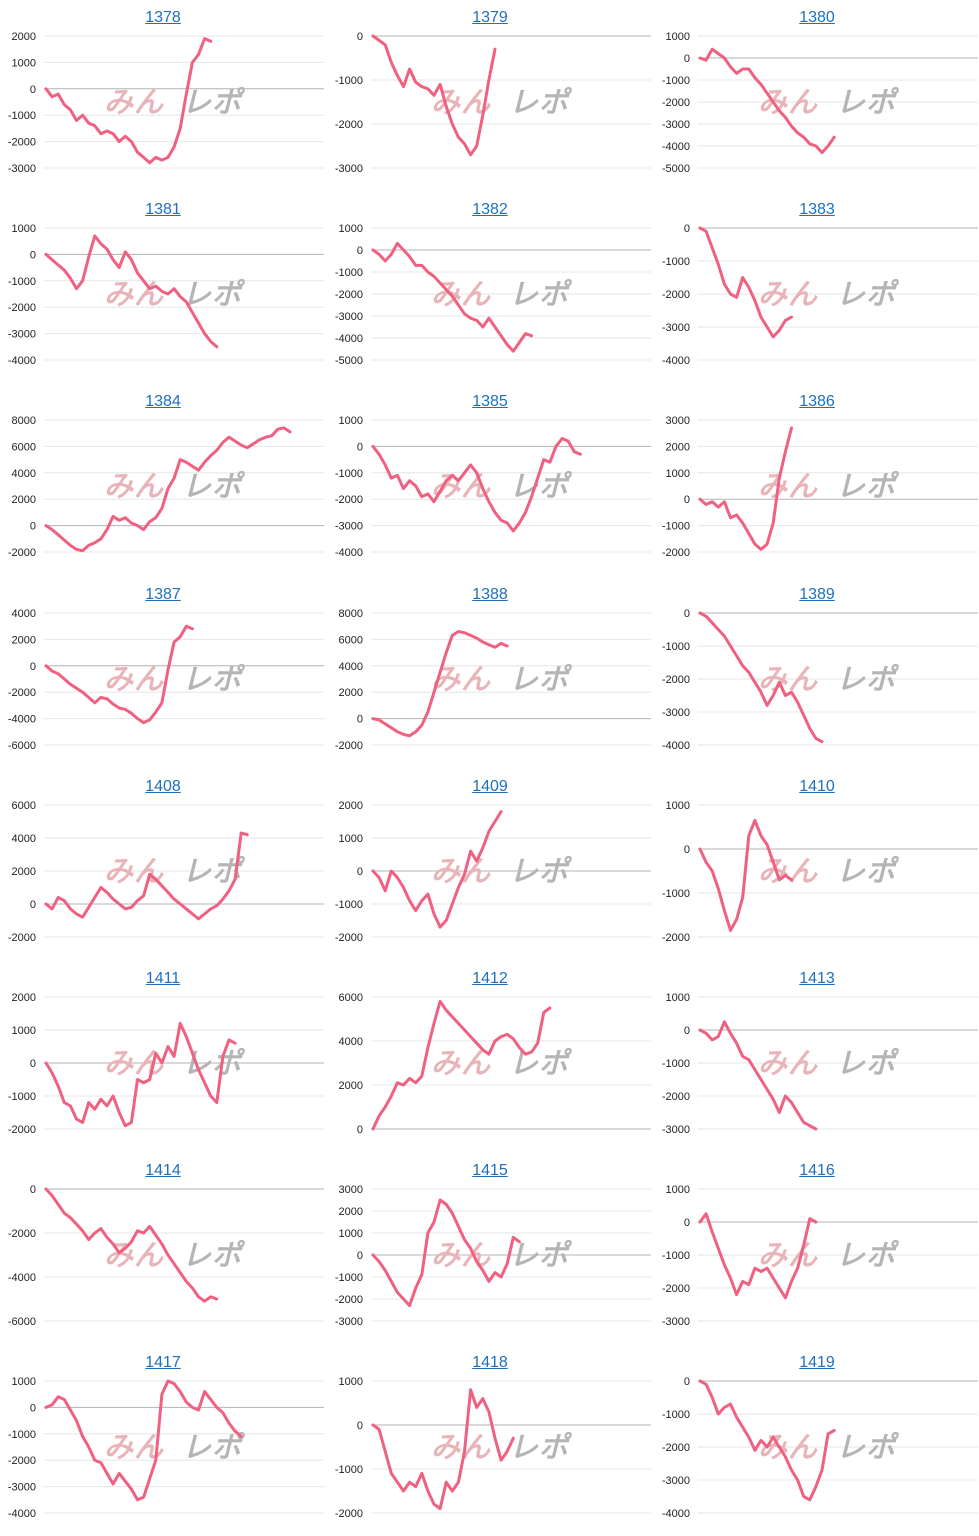  What do you see at coordinates (490, 1171) in the screenshot?
I see `chart-title-link: 1415` at bounding box center [490, 1171].